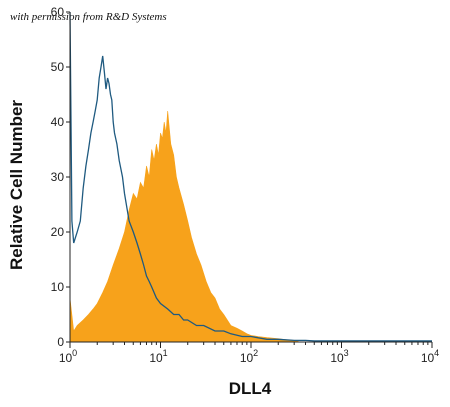 This screenshot has height=407, width=450. I want to click on x-tick-label: 10³, so click(339, 356).